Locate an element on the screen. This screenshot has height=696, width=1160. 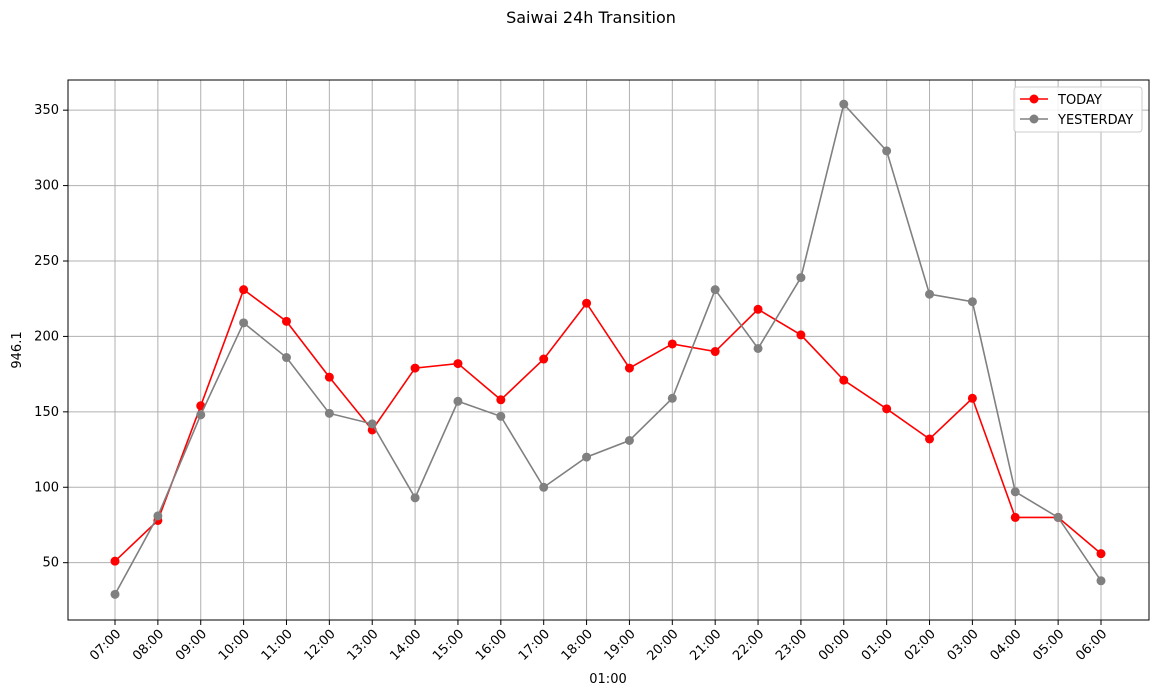
x-tick-label: 03:00 is located at coordinates (963, 645).